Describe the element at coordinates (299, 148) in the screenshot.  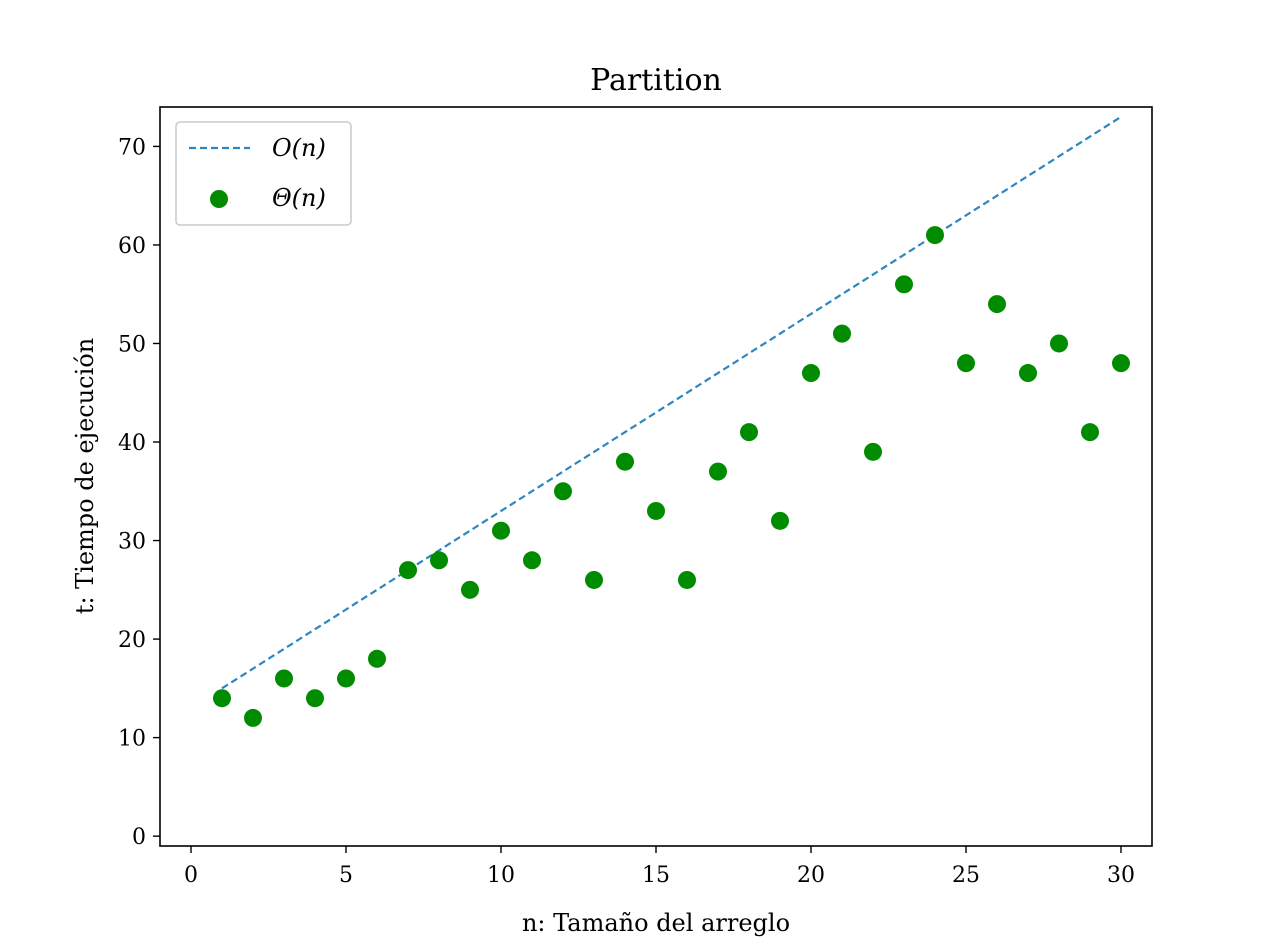
I see `legend-label: O(n)` at that location.